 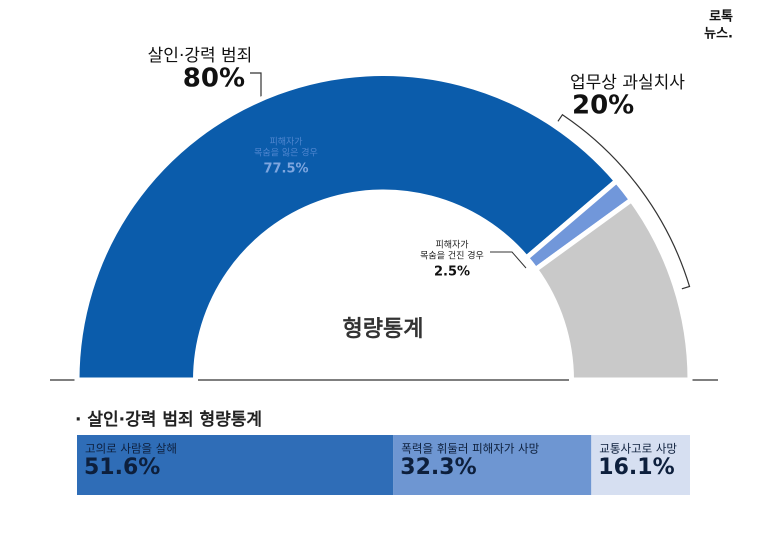 What do you see at coordinates (383, 329) in the screenshot?
I see `chart-title: 형량통계` at bounding box center [383, 329].